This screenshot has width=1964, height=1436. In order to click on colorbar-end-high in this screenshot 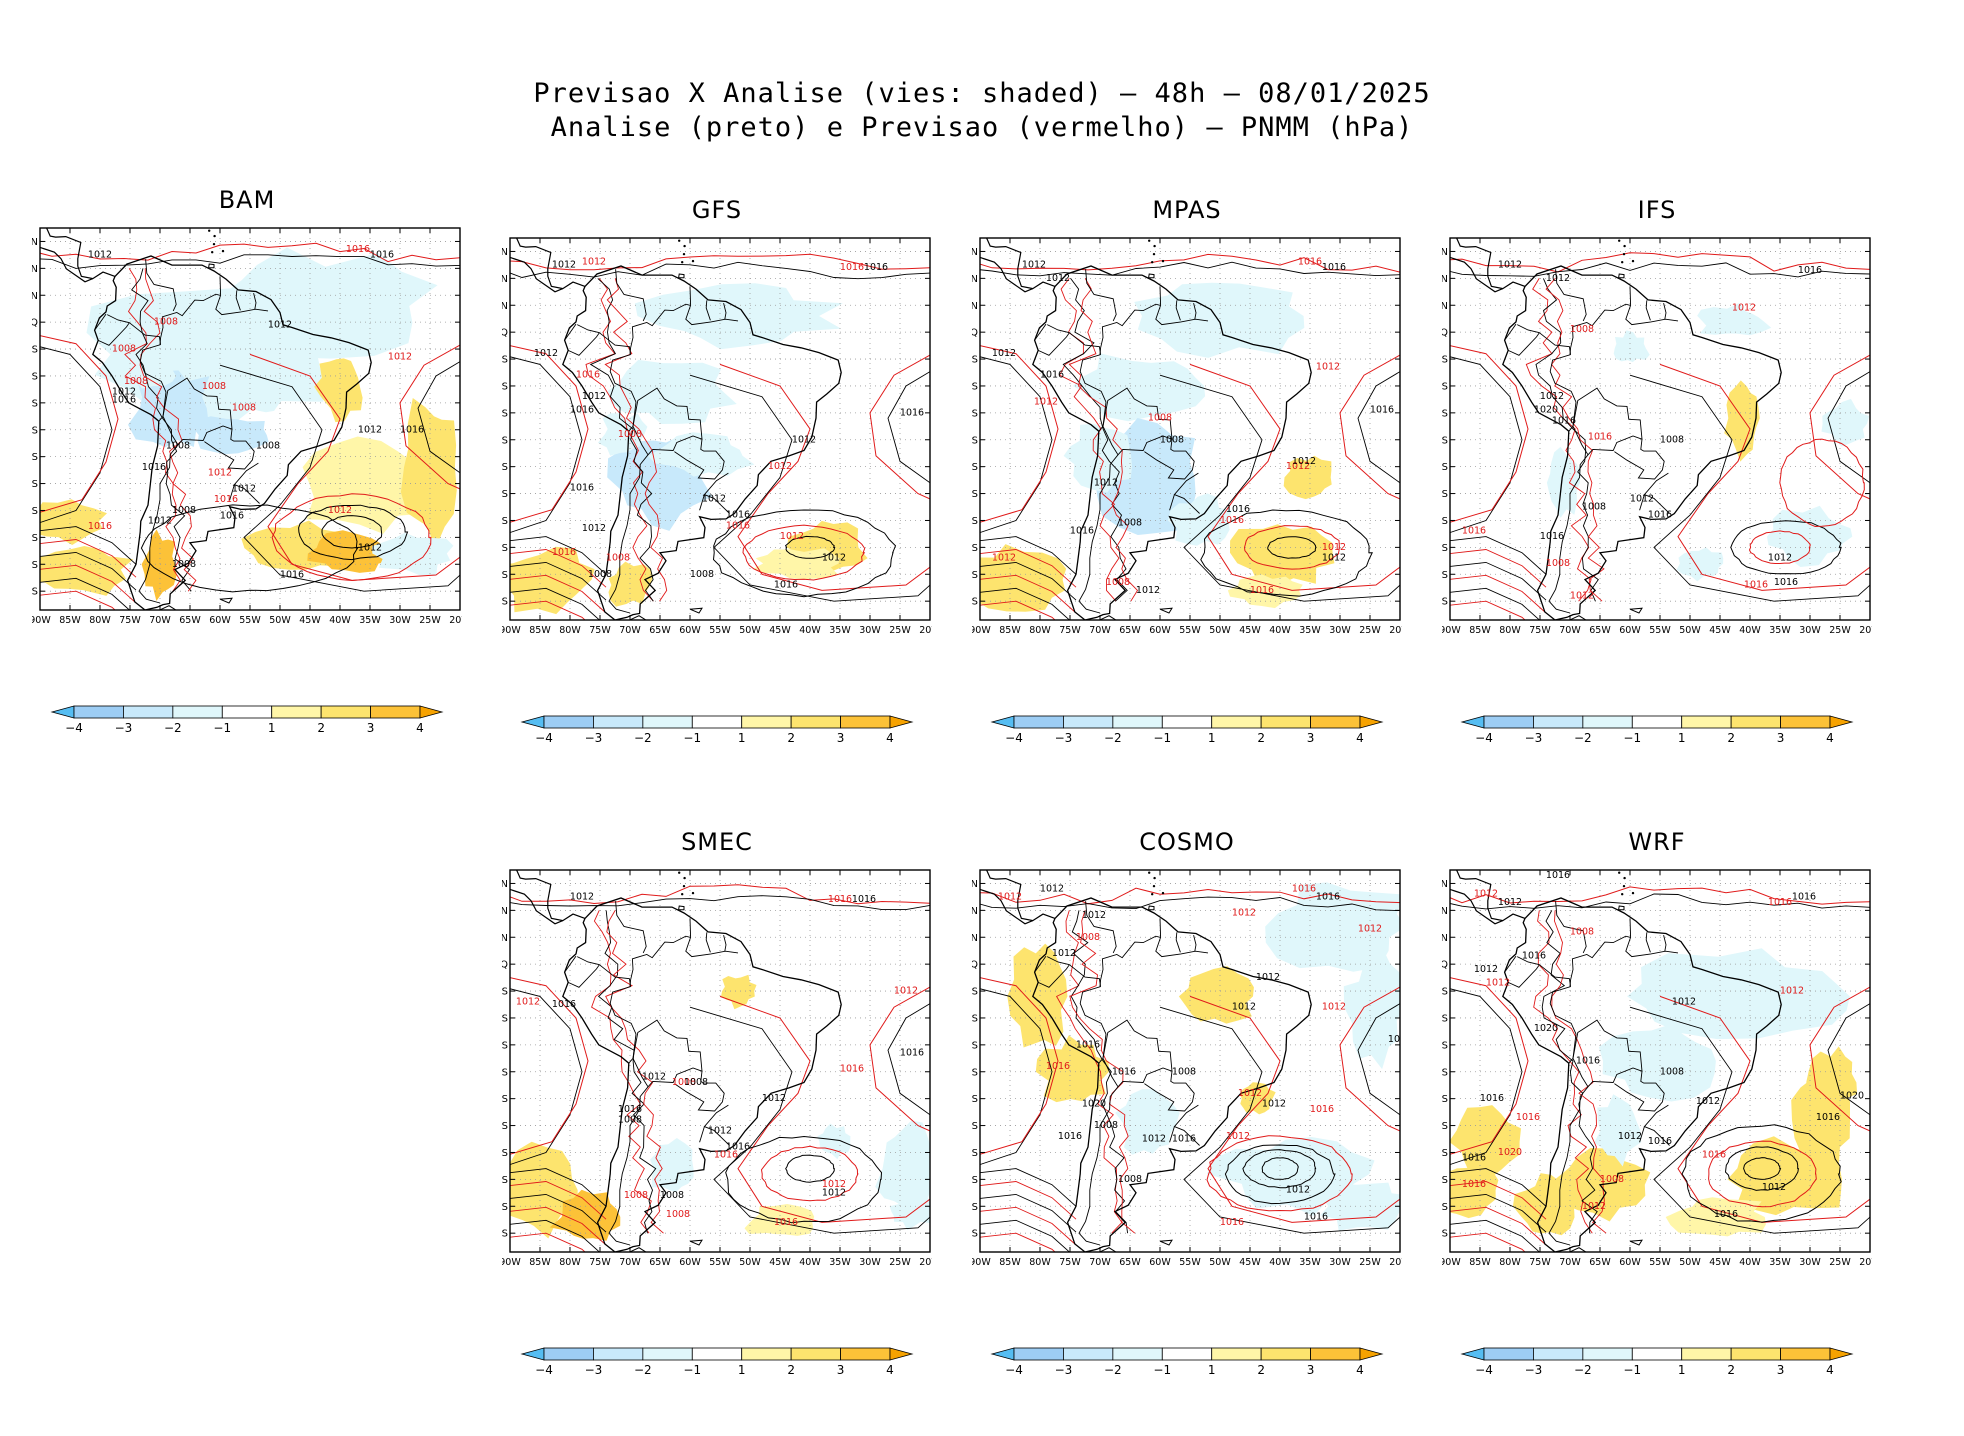, I will do `click(1841, 722)`.